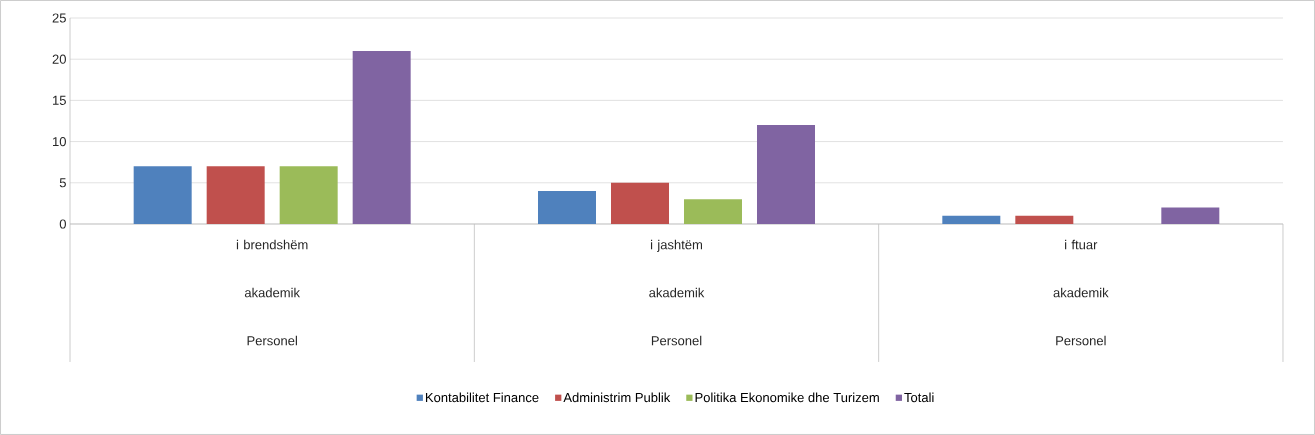  Describe the element at coordinates (677, 292) in the screenshot. I see `category-label: i jashtëm akademik Personel` at that location.